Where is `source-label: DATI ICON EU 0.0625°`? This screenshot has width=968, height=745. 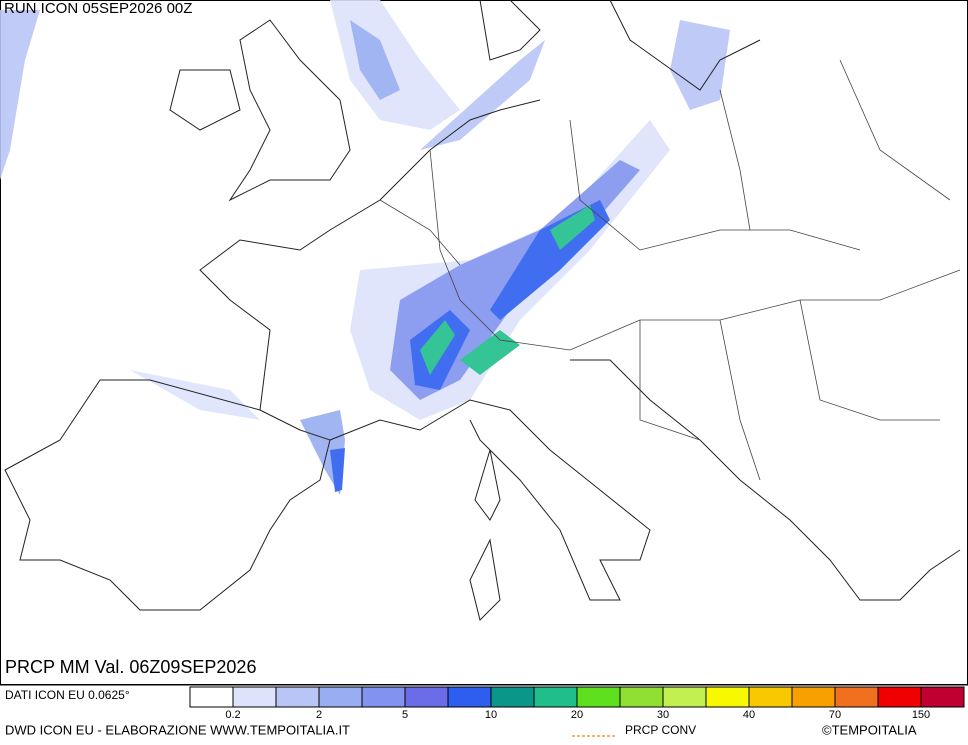
source-label: DATI ICON EU 0.0625° is located at coordinates (67, 695).